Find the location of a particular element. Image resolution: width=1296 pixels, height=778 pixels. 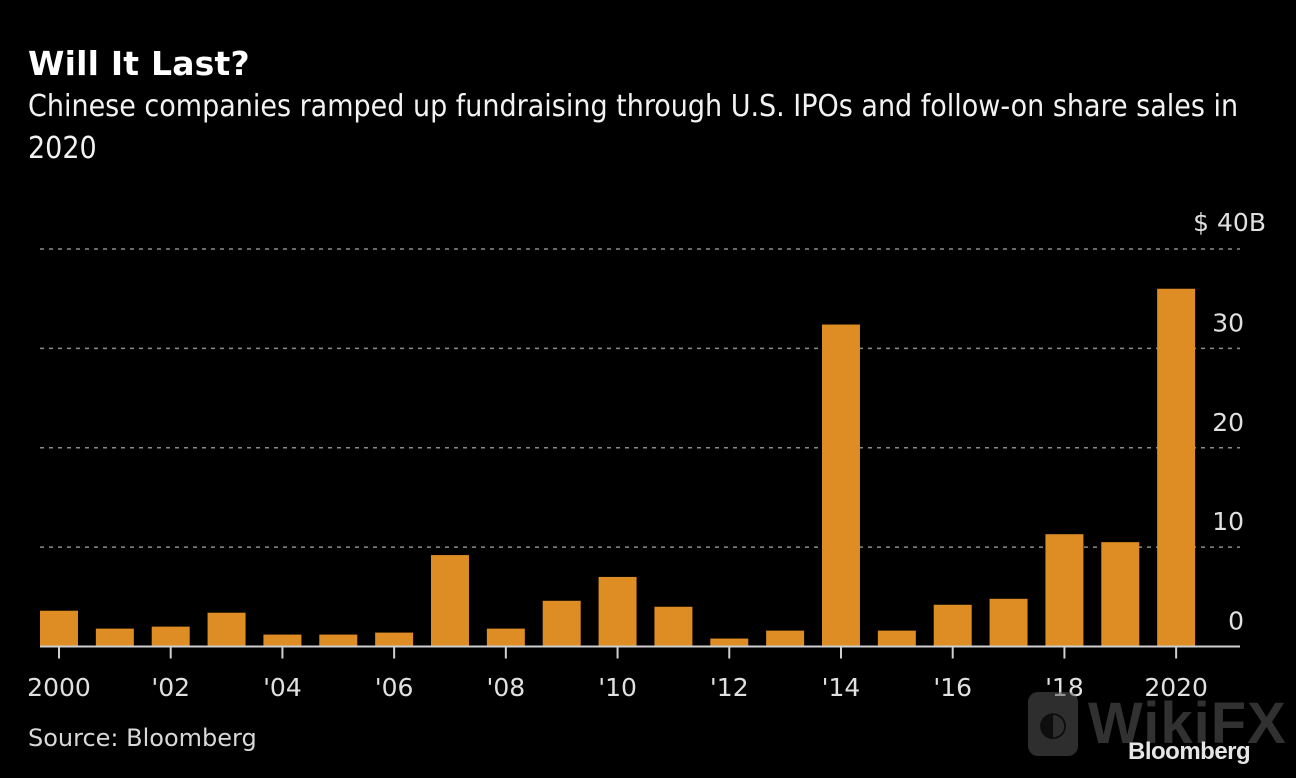

x-tick-label: '16 is located at coordinates (952, 687).